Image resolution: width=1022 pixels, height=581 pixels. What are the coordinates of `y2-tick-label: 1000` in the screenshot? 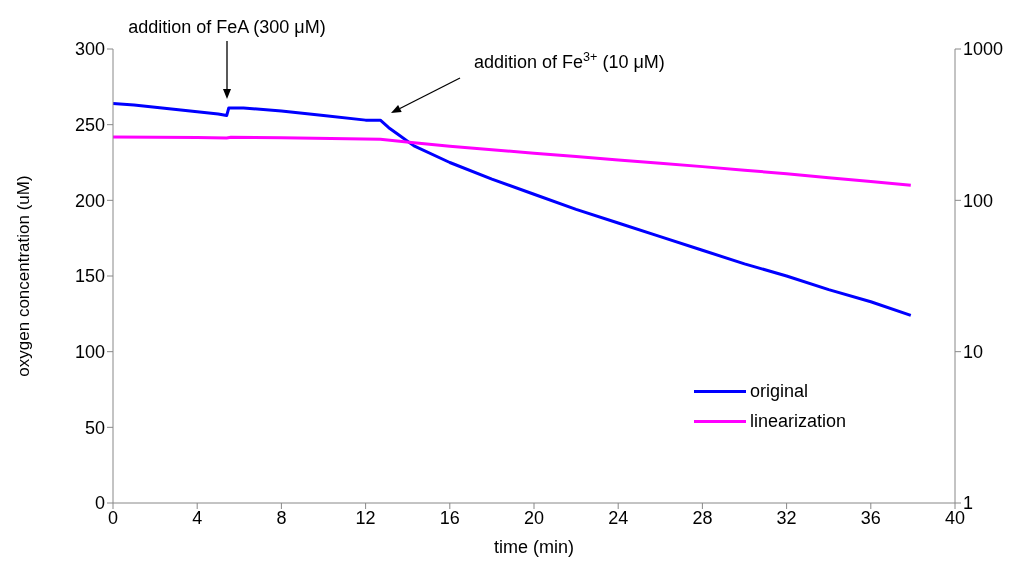 It's located at (983, 49).